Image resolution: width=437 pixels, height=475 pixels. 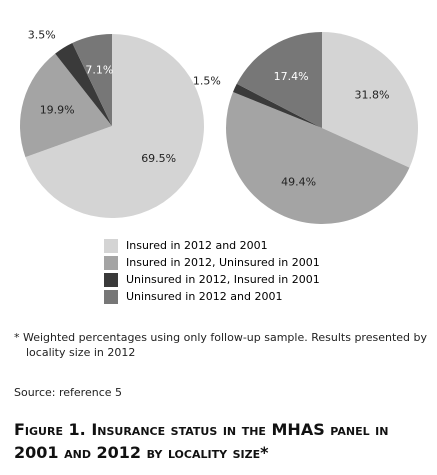 I want to click on value-label: 3.5%, so click(x=42, y=34).